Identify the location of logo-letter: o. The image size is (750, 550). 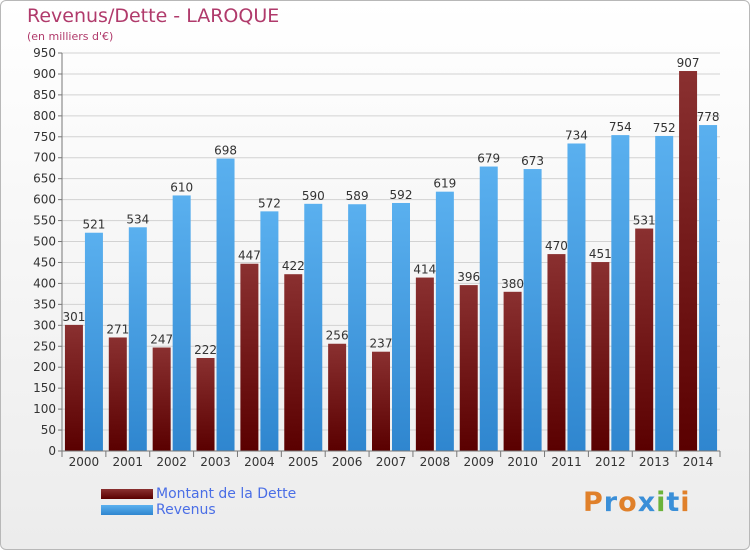
(628, 502).